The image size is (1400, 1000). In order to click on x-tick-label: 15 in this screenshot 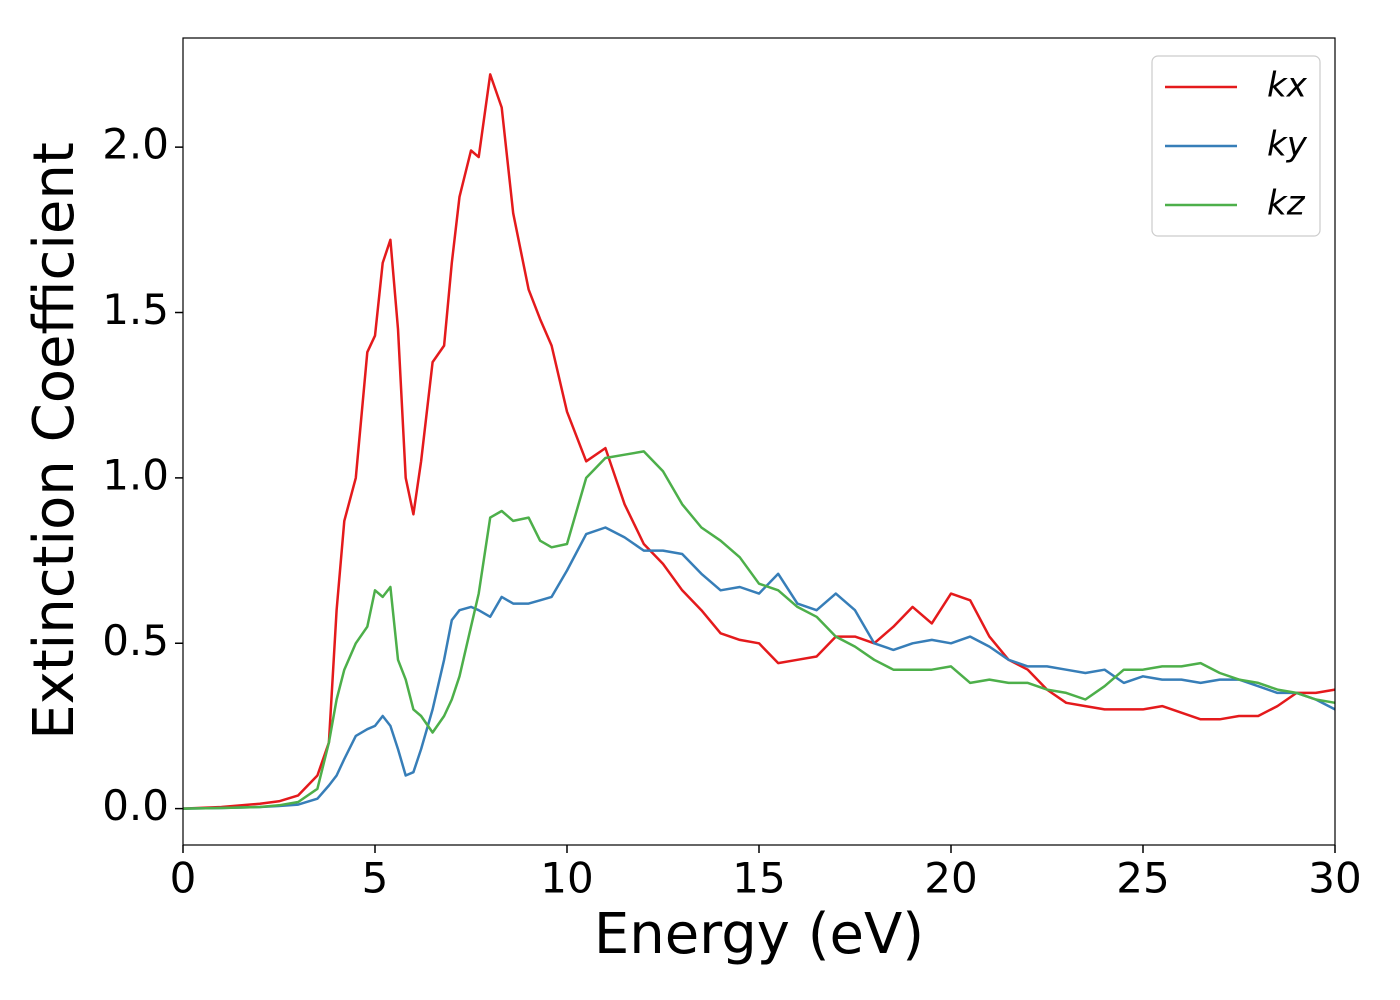, I will do `click(758, 878)`.